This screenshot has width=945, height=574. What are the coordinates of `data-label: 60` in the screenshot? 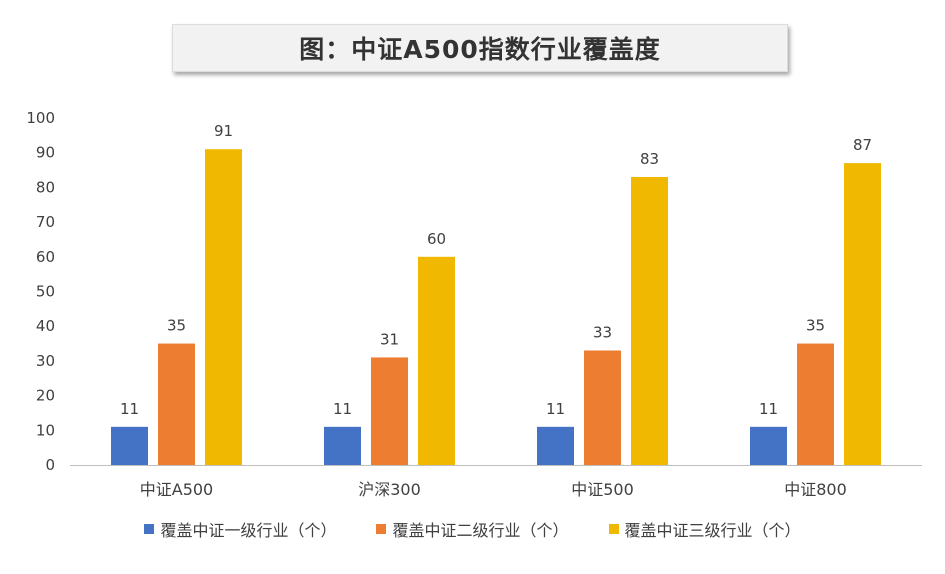 It's located at (436, 239).